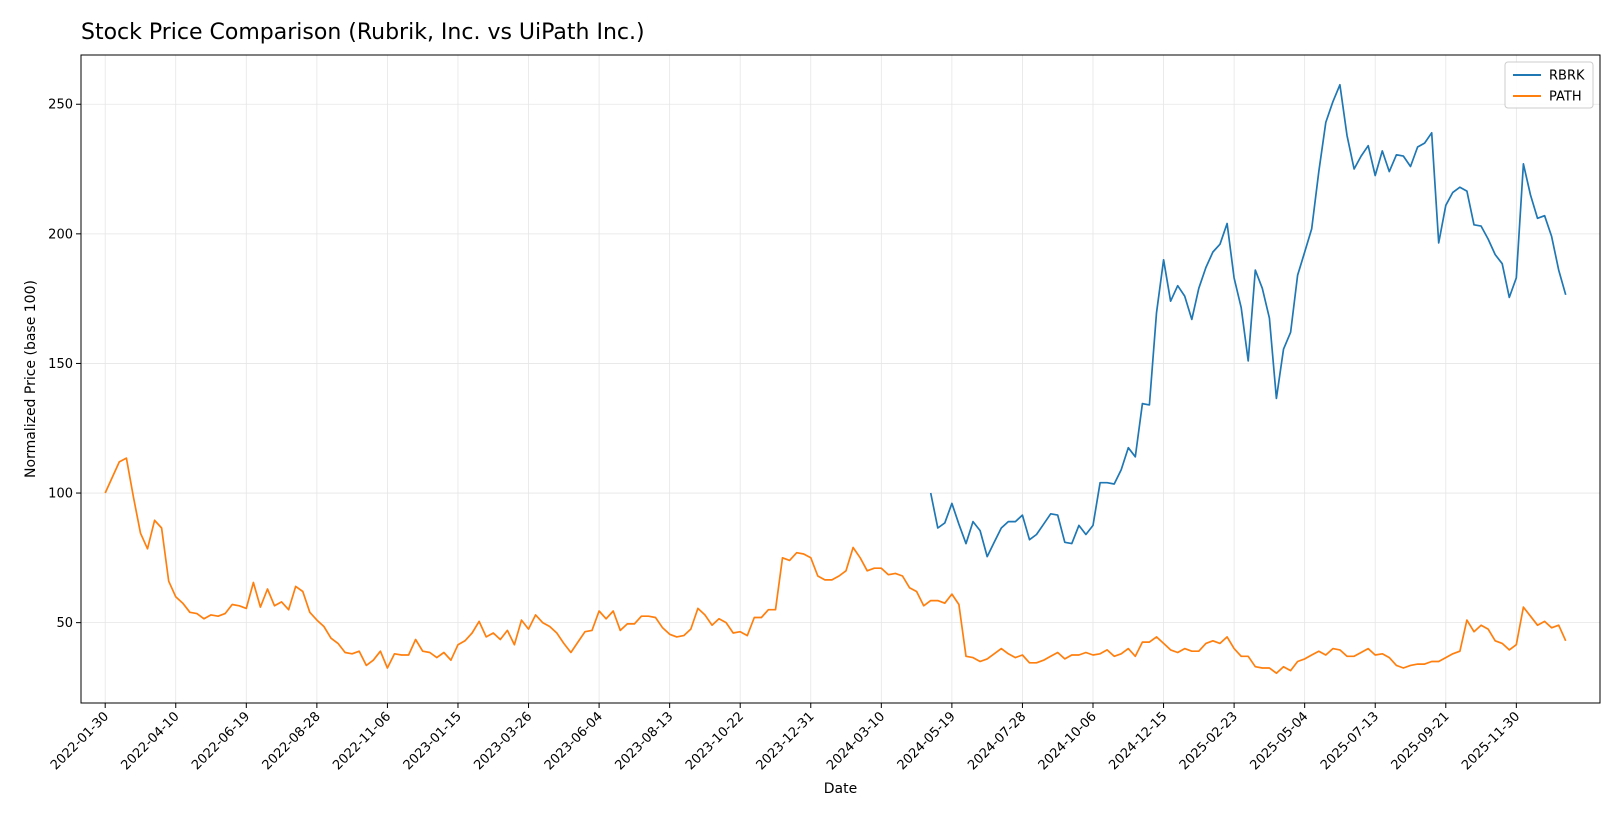  I want to click on x-tick-label: 2024-12-15, so click(1138, 741).